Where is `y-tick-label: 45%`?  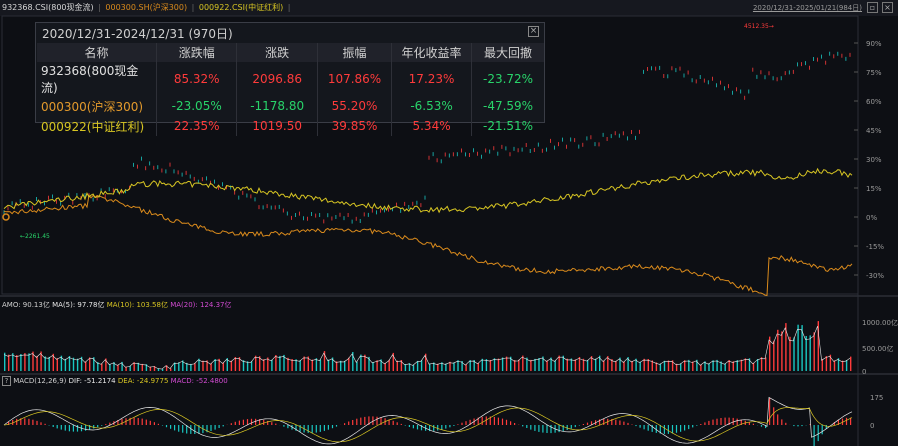
y-tick-label: 45% is located at coordinates (874, 131).